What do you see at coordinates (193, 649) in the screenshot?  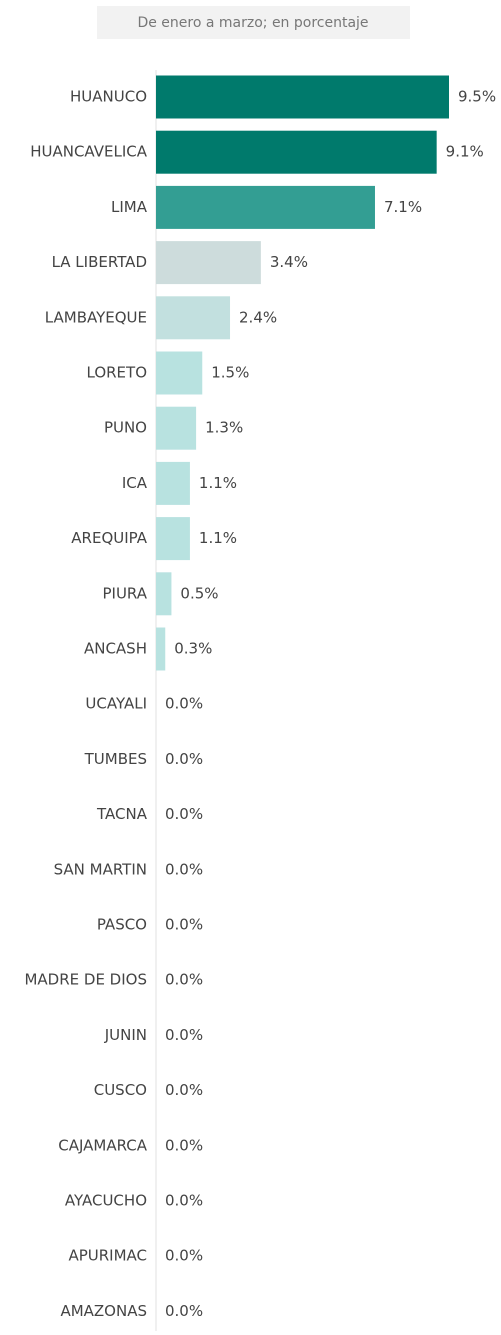 I see `value-label: 0.3%` at bounding box center [193, 649].